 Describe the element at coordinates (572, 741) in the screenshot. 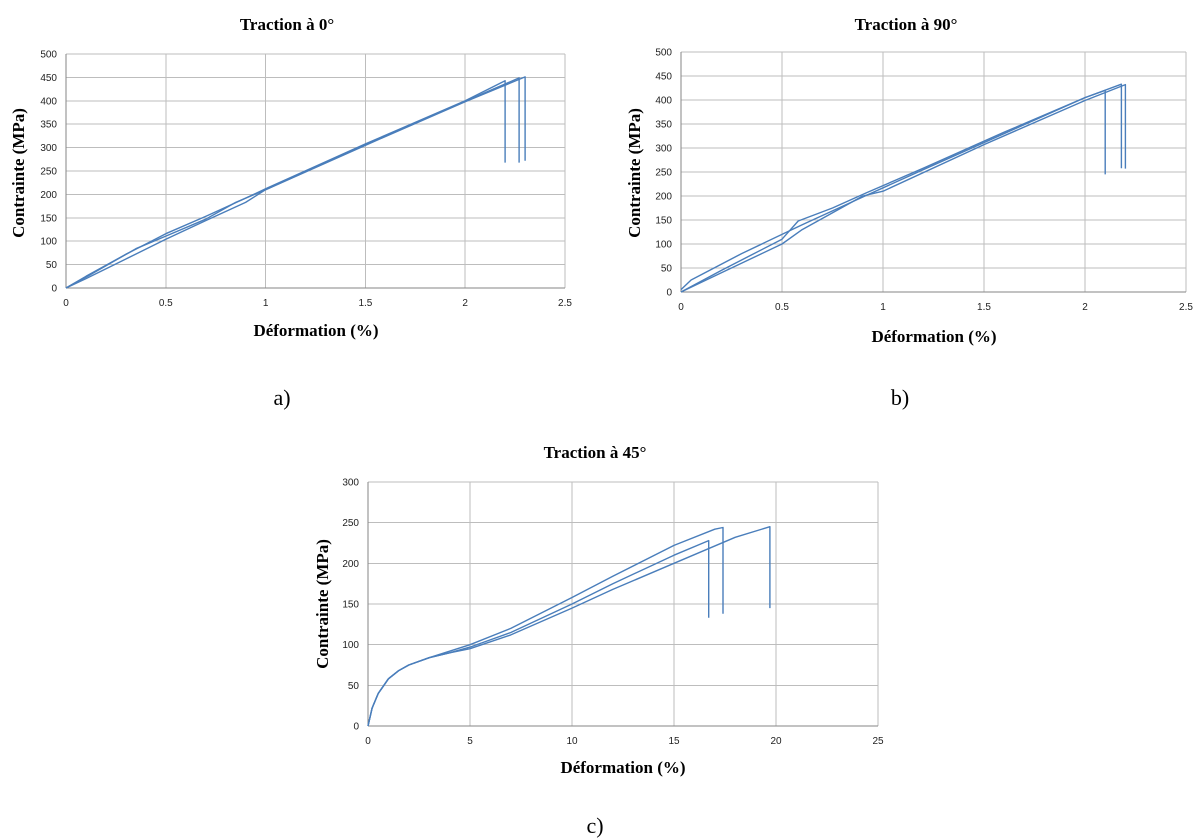

I see `x-tick-label: 10` at that location.